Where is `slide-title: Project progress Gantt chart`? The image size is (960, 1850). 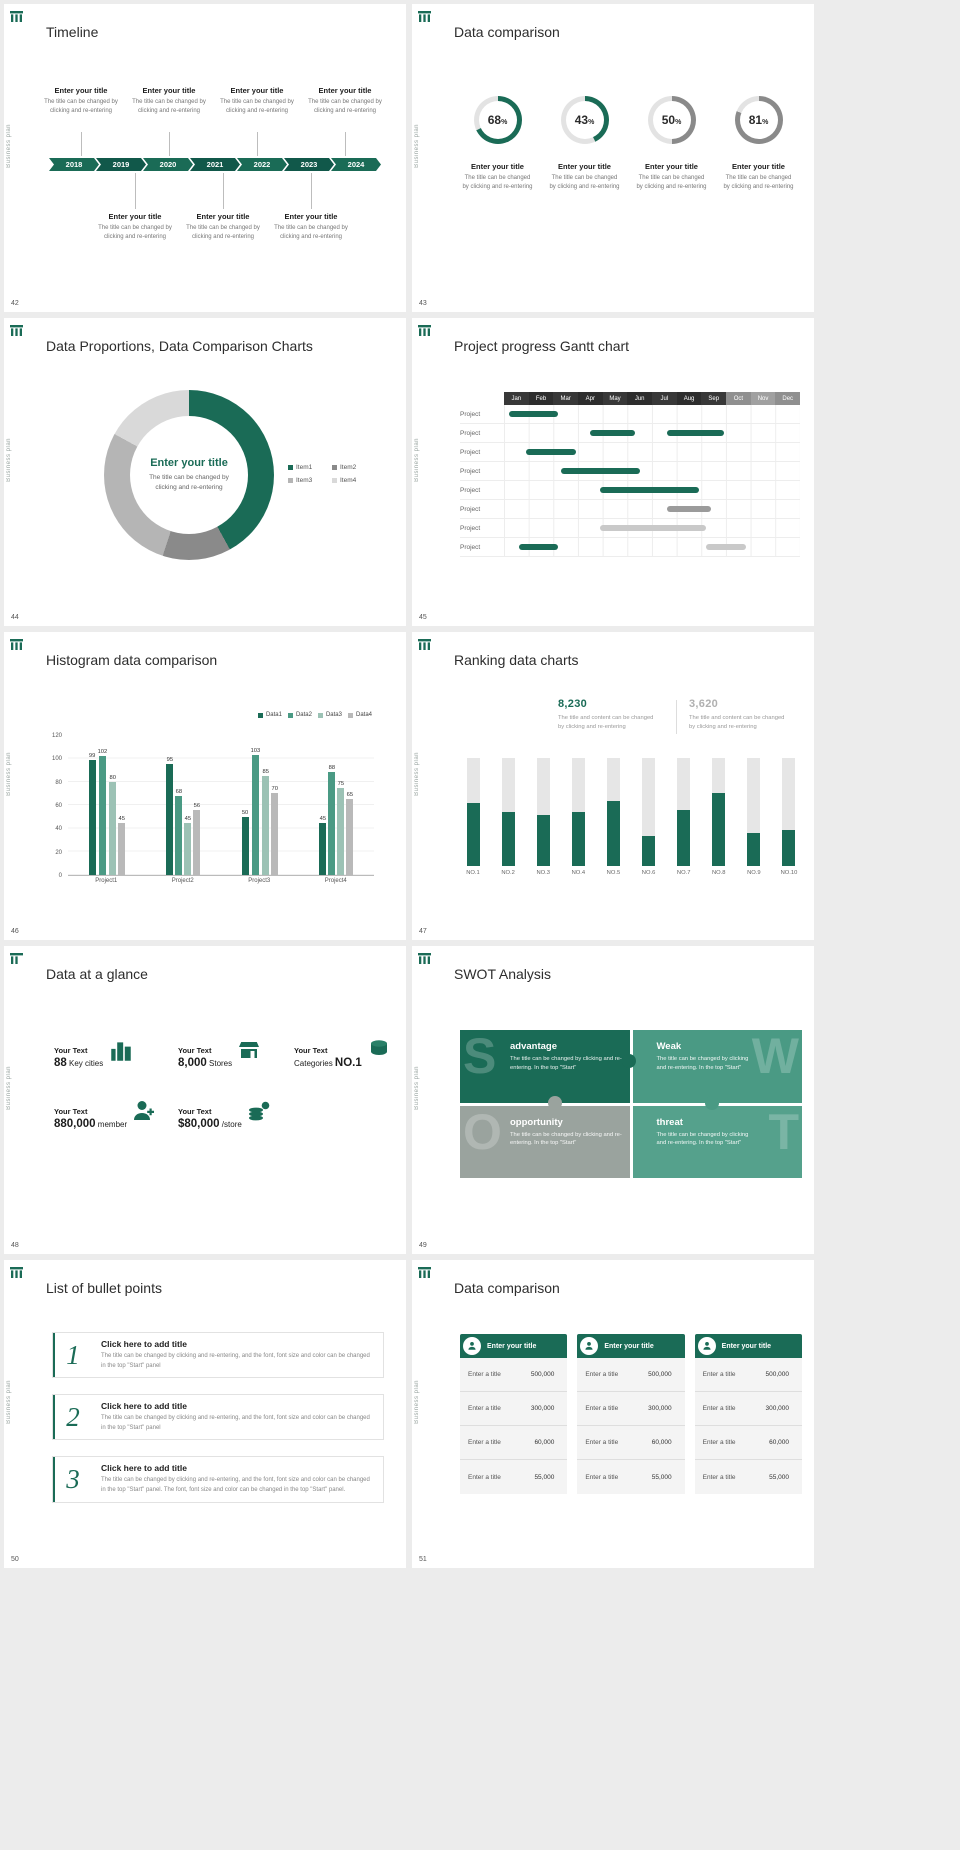 slide-title: Project progress Gantt chart is located at coordinates (542, 346).